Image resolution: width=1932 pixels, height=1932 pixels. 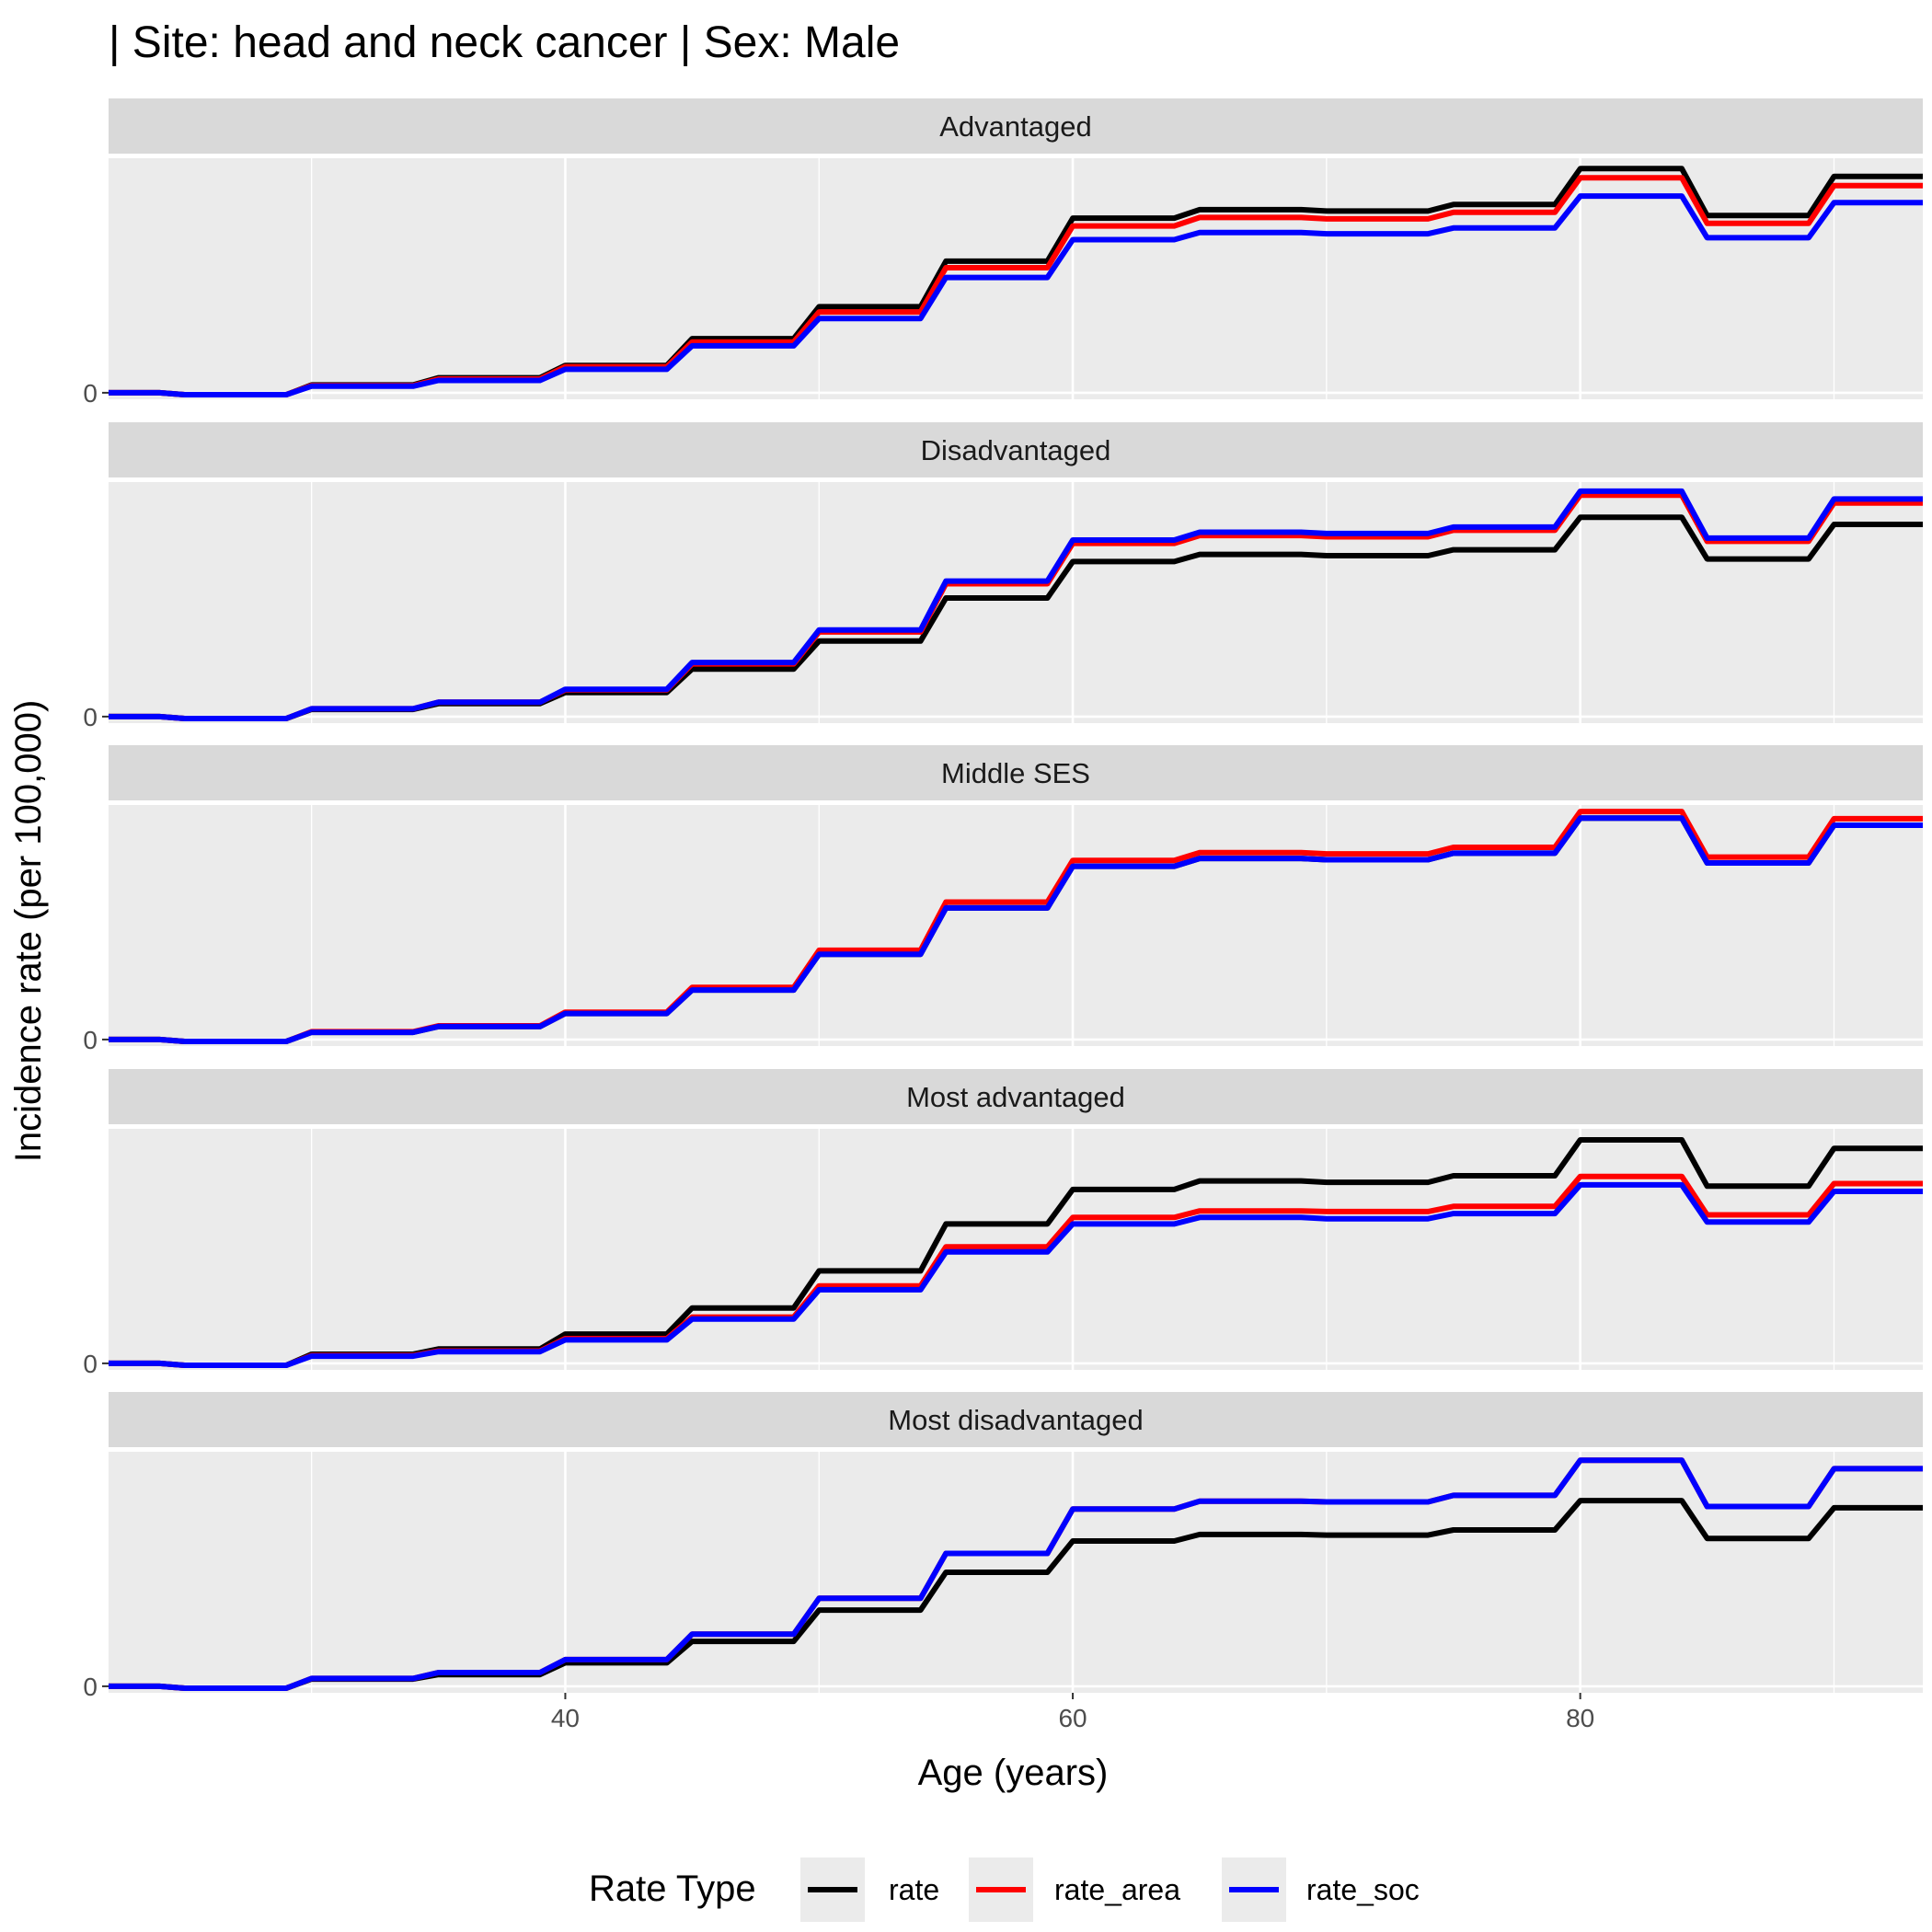 I want to click on x-tick-label: 40, so click(x=565, y=1718).